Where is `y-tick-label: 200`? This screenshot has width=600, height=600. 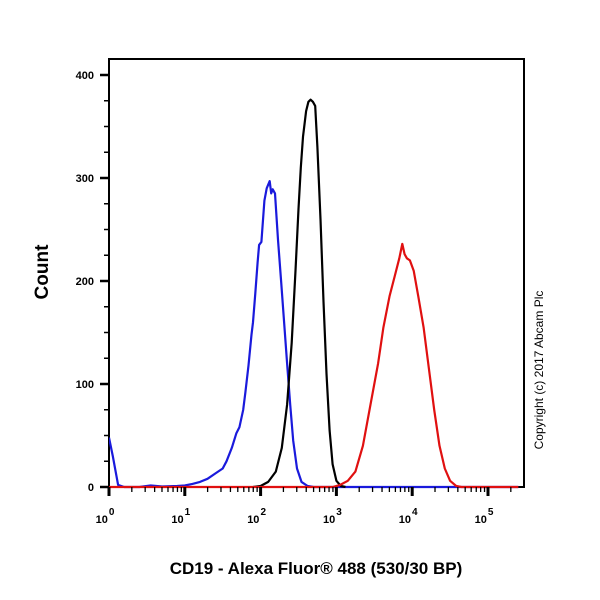 y-tick-label: 200 is located at coordinates (85, 282).